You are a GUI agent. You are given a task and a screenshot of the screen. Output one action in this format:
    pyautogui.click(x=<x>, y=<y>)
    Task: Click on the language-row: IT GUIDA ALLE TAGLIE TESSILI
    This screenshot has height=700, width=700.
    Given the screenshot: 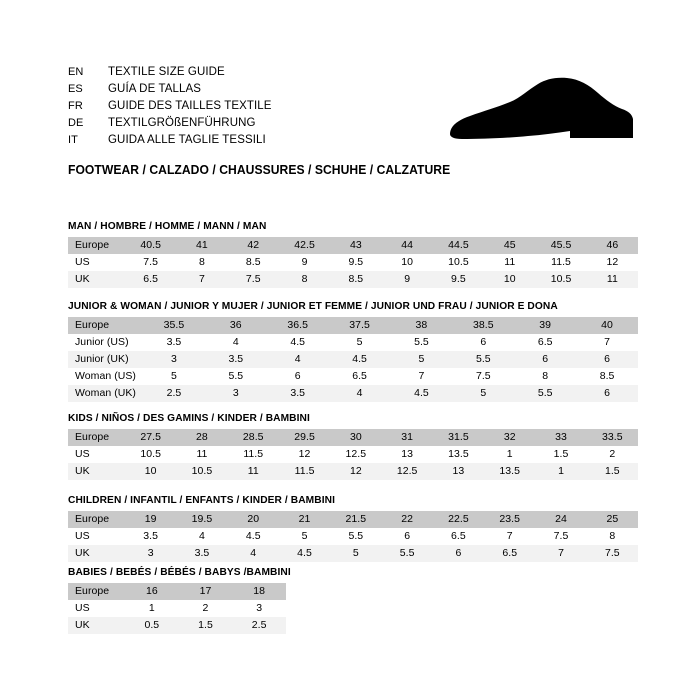 What is the action you would take?
    pyautogui.click(x=248, y=140)
    